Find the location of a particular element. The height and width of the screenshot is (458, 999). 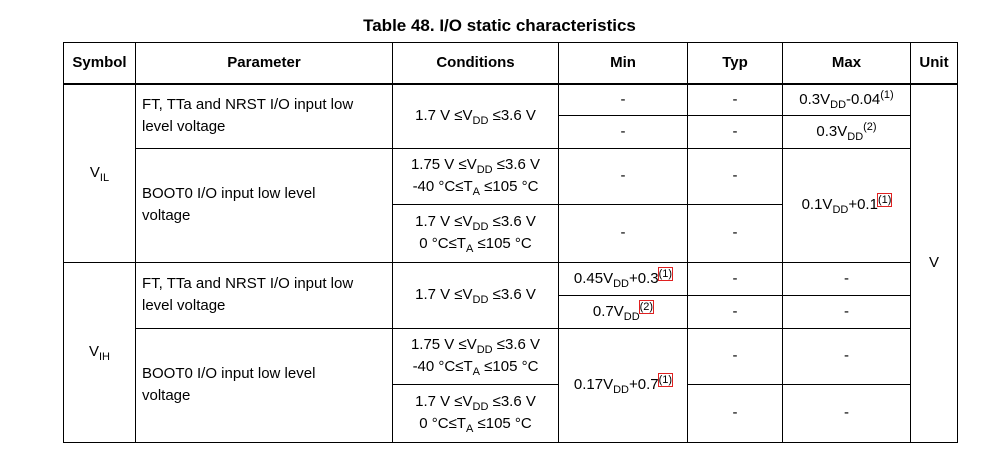

cell-line: -40 °C≤TA ≤105 °C is located at coordinates (475, 187).